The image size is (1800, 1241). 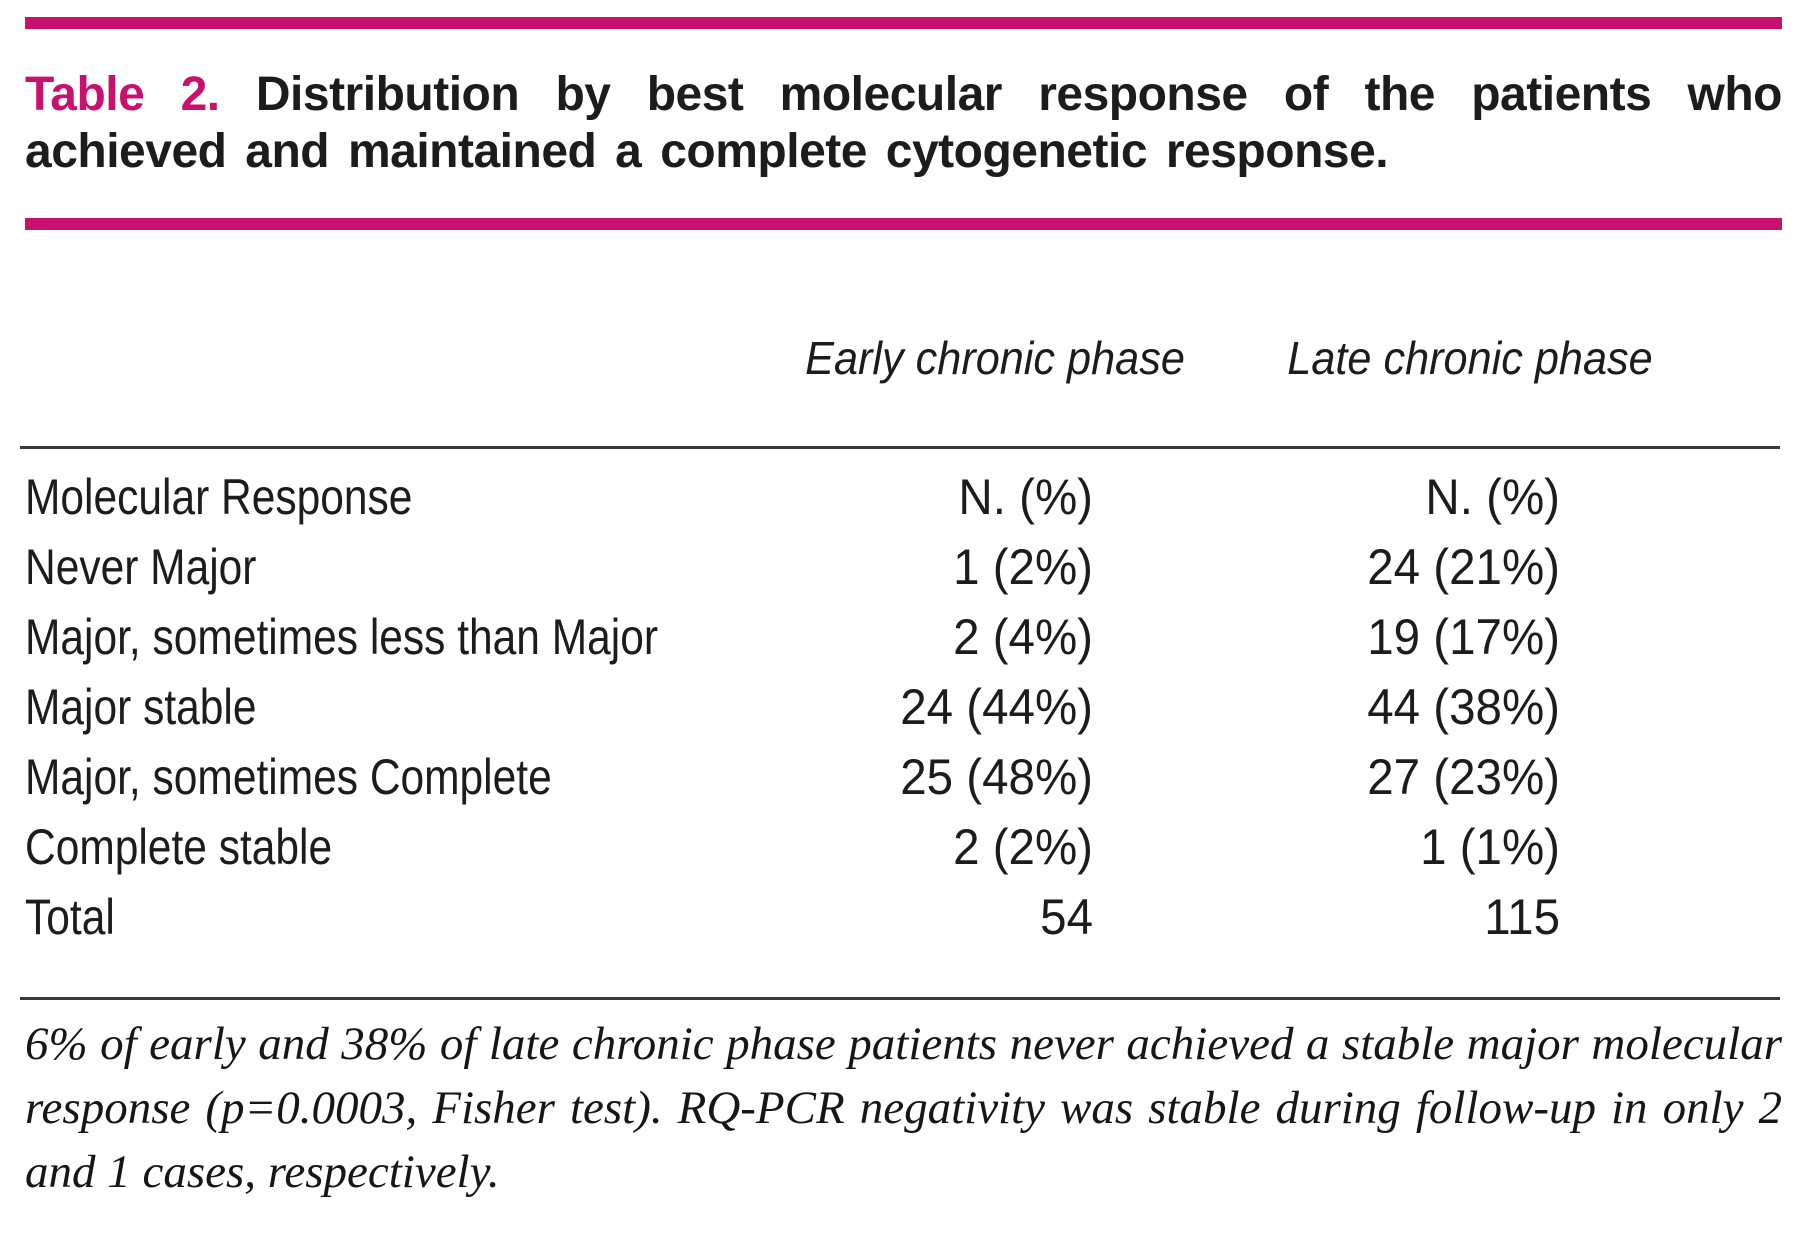 What do you see at coordinates (1463, 567) in the screenshot?
I see `late-value: 24 (21%)` at bounding box center [1463, 567].